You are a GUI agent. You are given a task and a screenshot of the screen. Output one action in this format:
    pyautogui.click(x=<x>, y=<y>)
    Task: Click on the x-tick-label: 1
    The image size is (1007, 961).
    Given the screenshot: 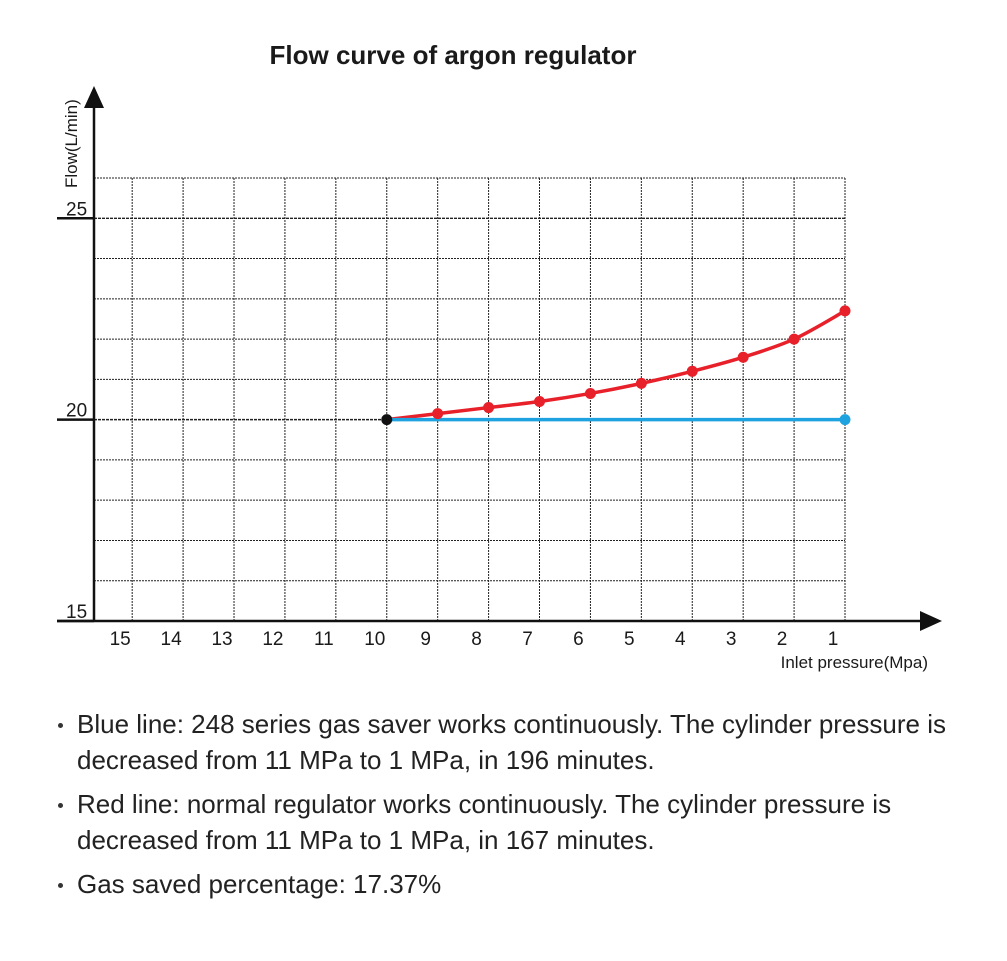 What is the action you would take?
    pyautogui.click(x=833, y=639)
    